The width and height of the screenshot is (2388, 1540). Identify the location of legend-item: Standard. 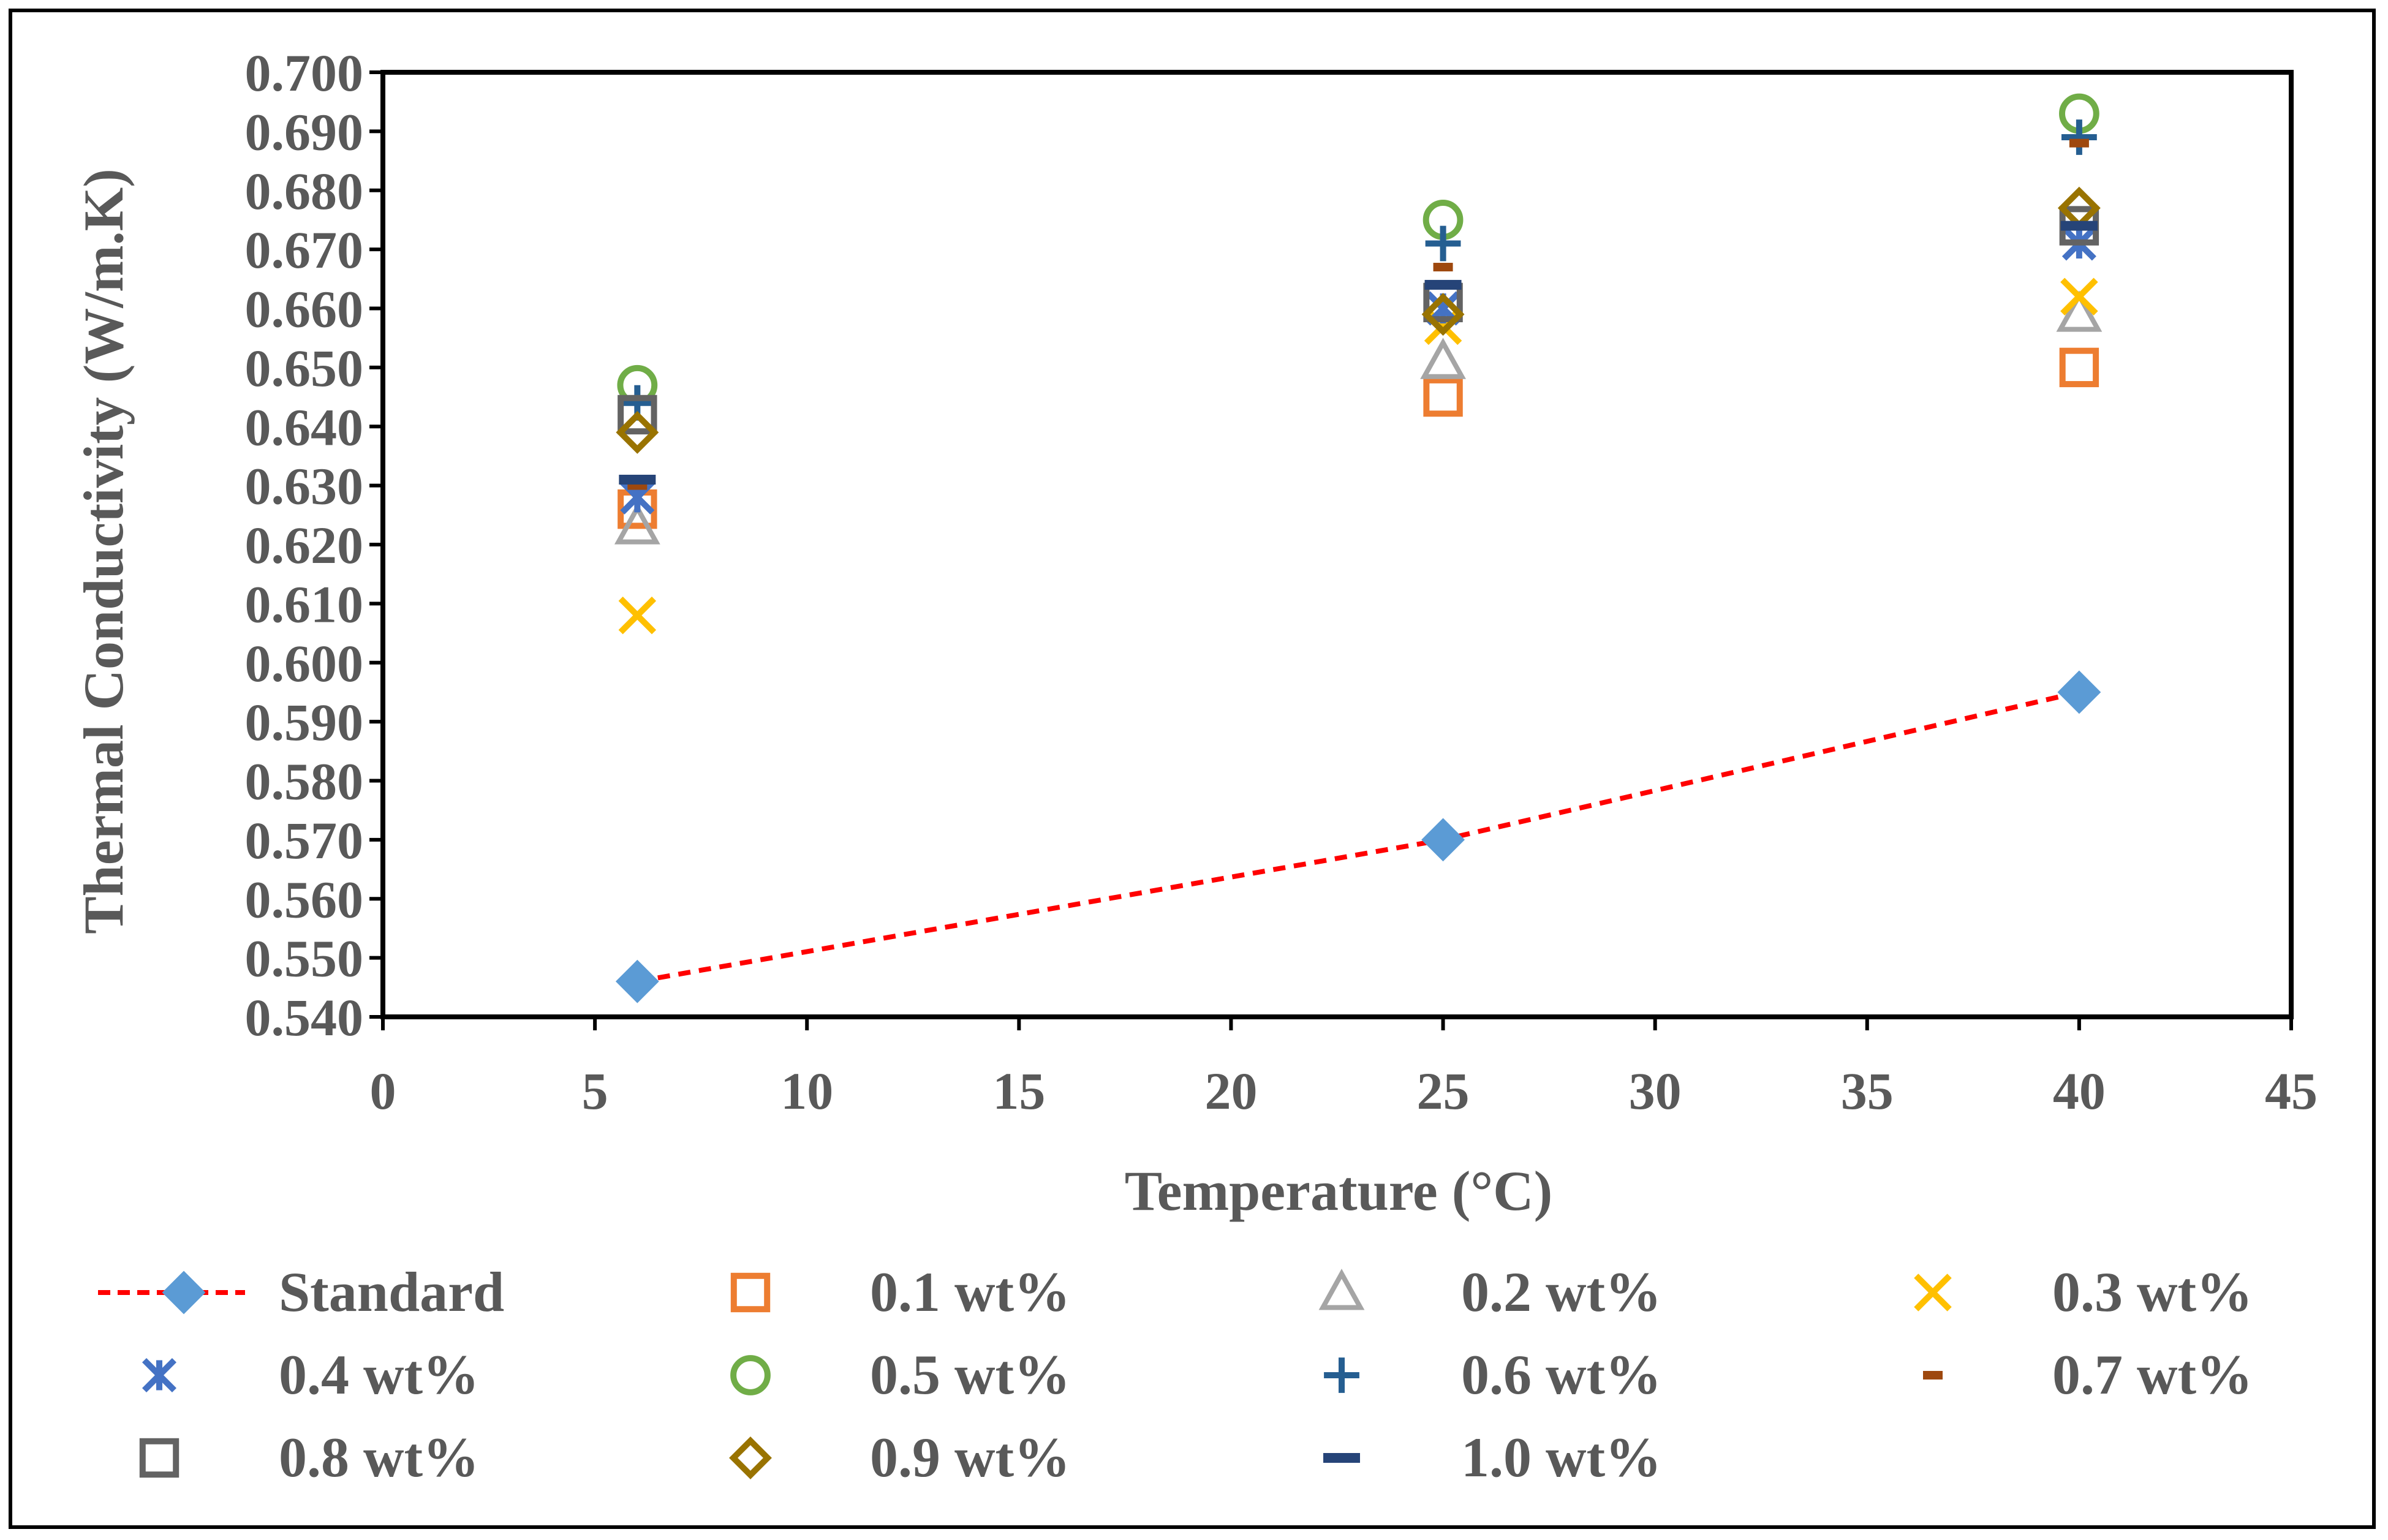
(301, 1292).